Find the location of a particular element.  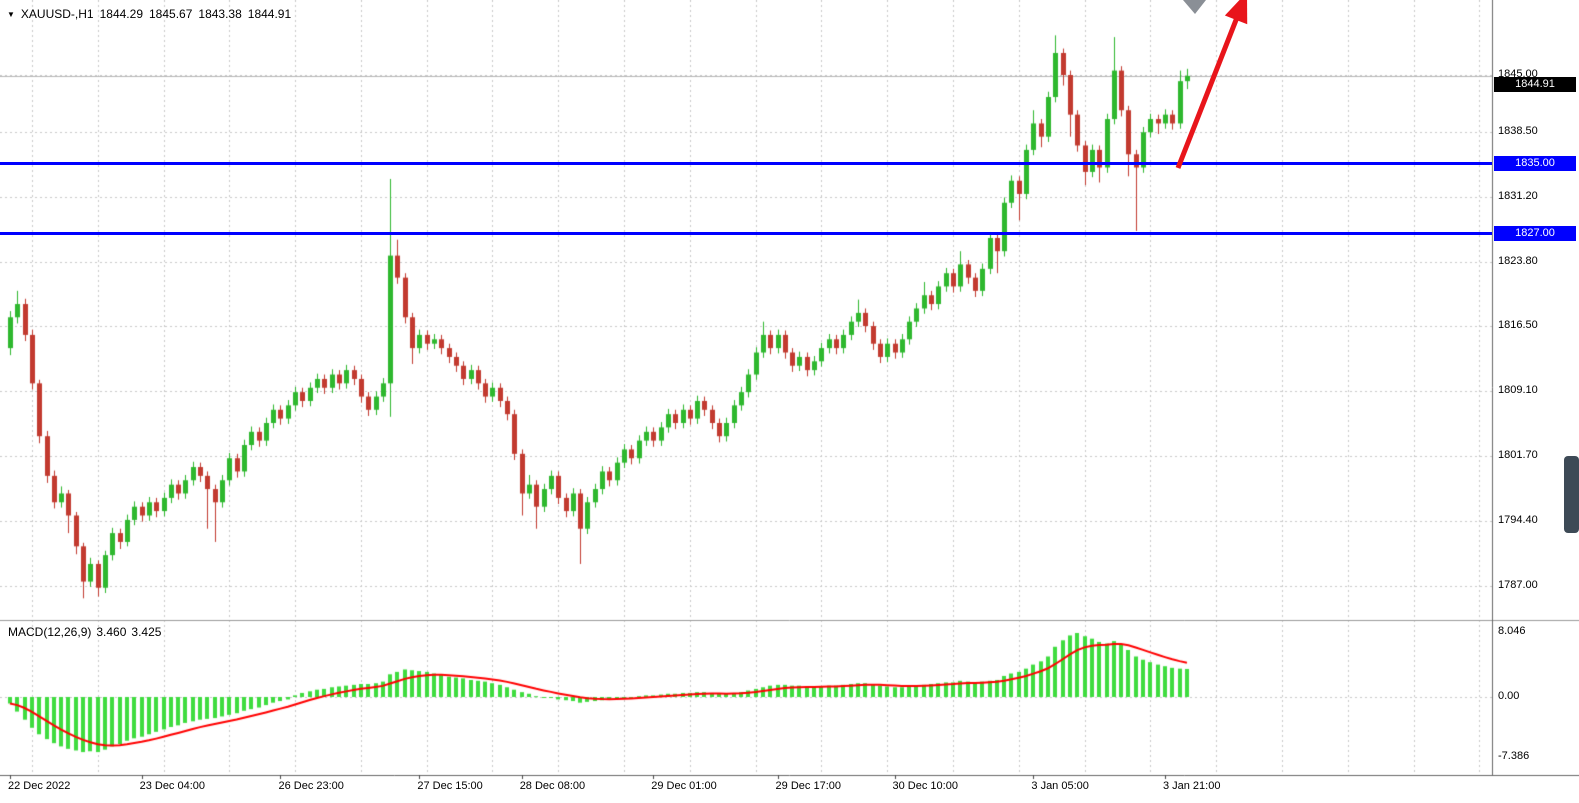

time-axis-label: 29 Dec 01:00 is located at coordinates (684, 786).